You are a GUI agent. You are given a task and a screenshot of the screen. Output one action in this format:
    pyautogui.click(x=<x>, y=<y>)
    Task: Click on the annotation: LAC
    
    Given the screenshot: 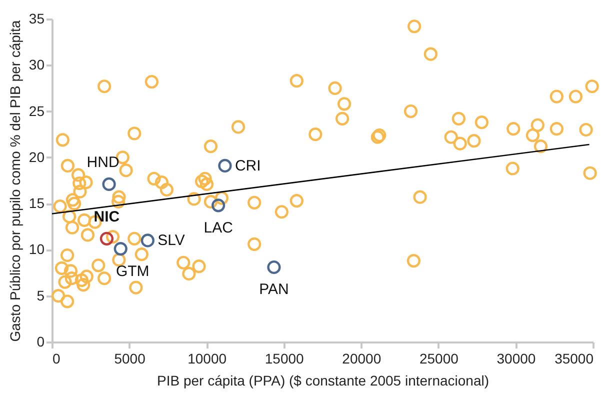 What is the action you would take?
    pyautogui.click(x=219, y=227)
    